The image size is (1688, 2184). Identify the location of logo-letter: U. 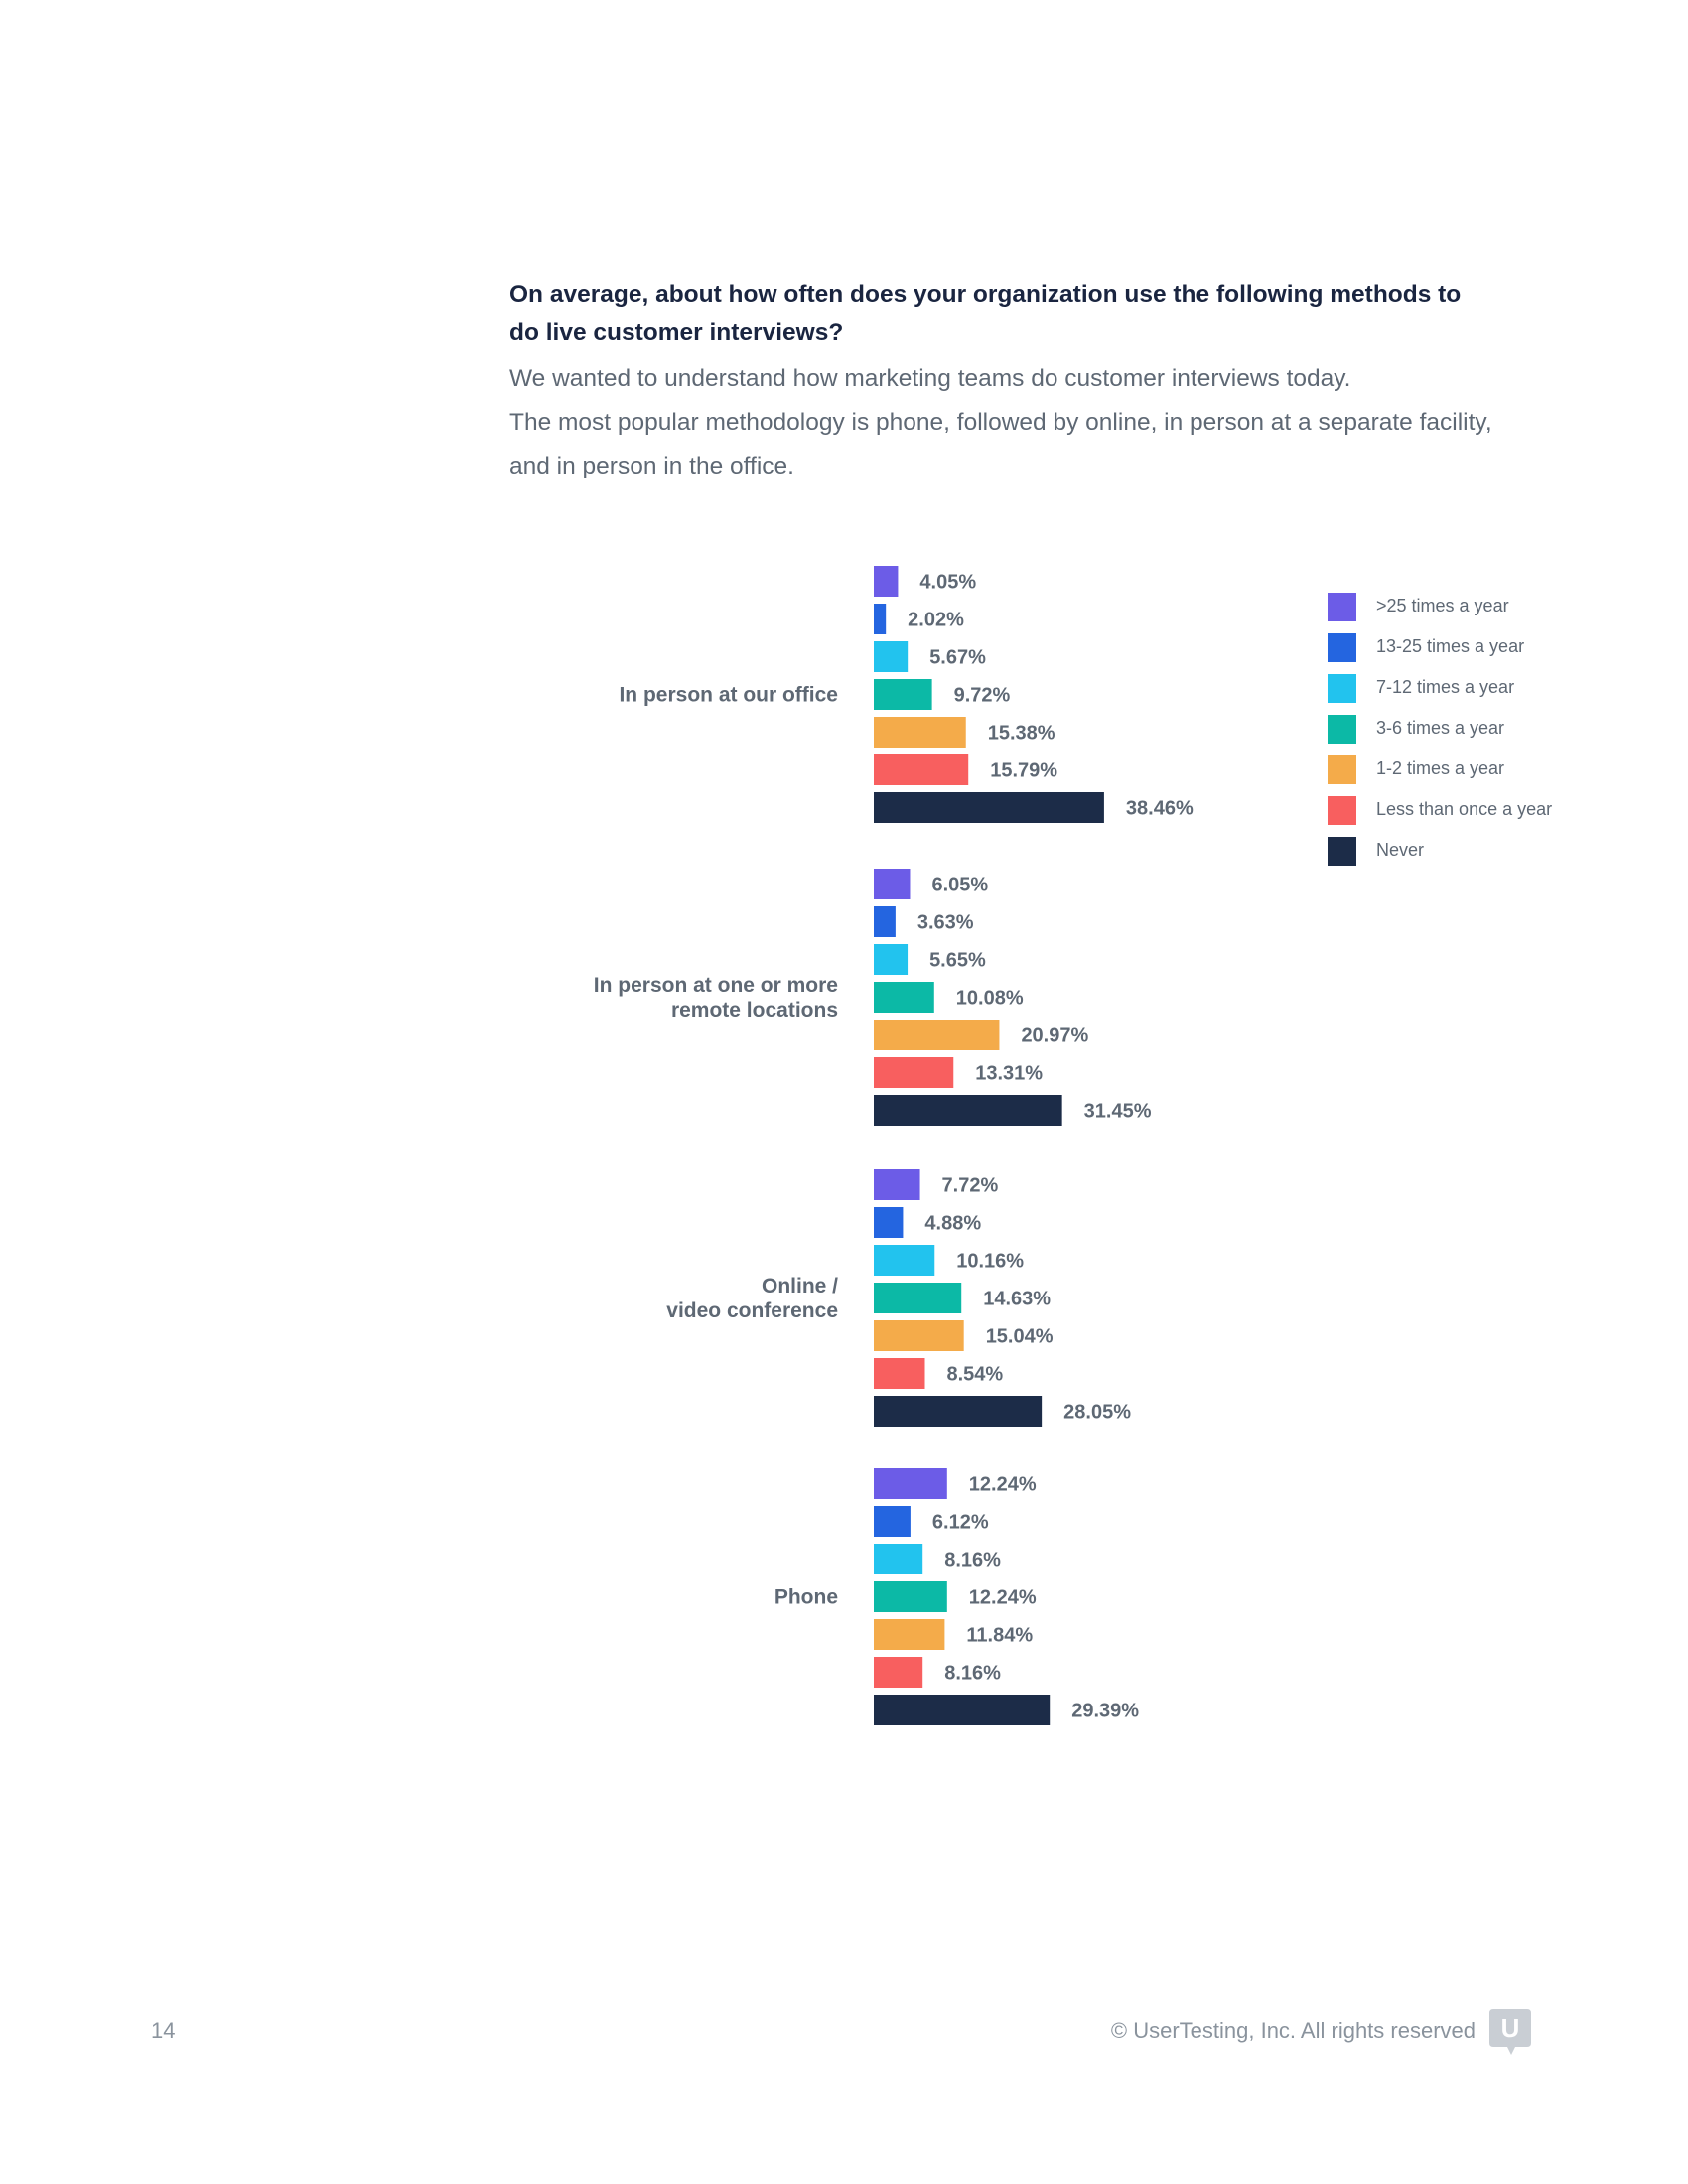
(1510, 2028).